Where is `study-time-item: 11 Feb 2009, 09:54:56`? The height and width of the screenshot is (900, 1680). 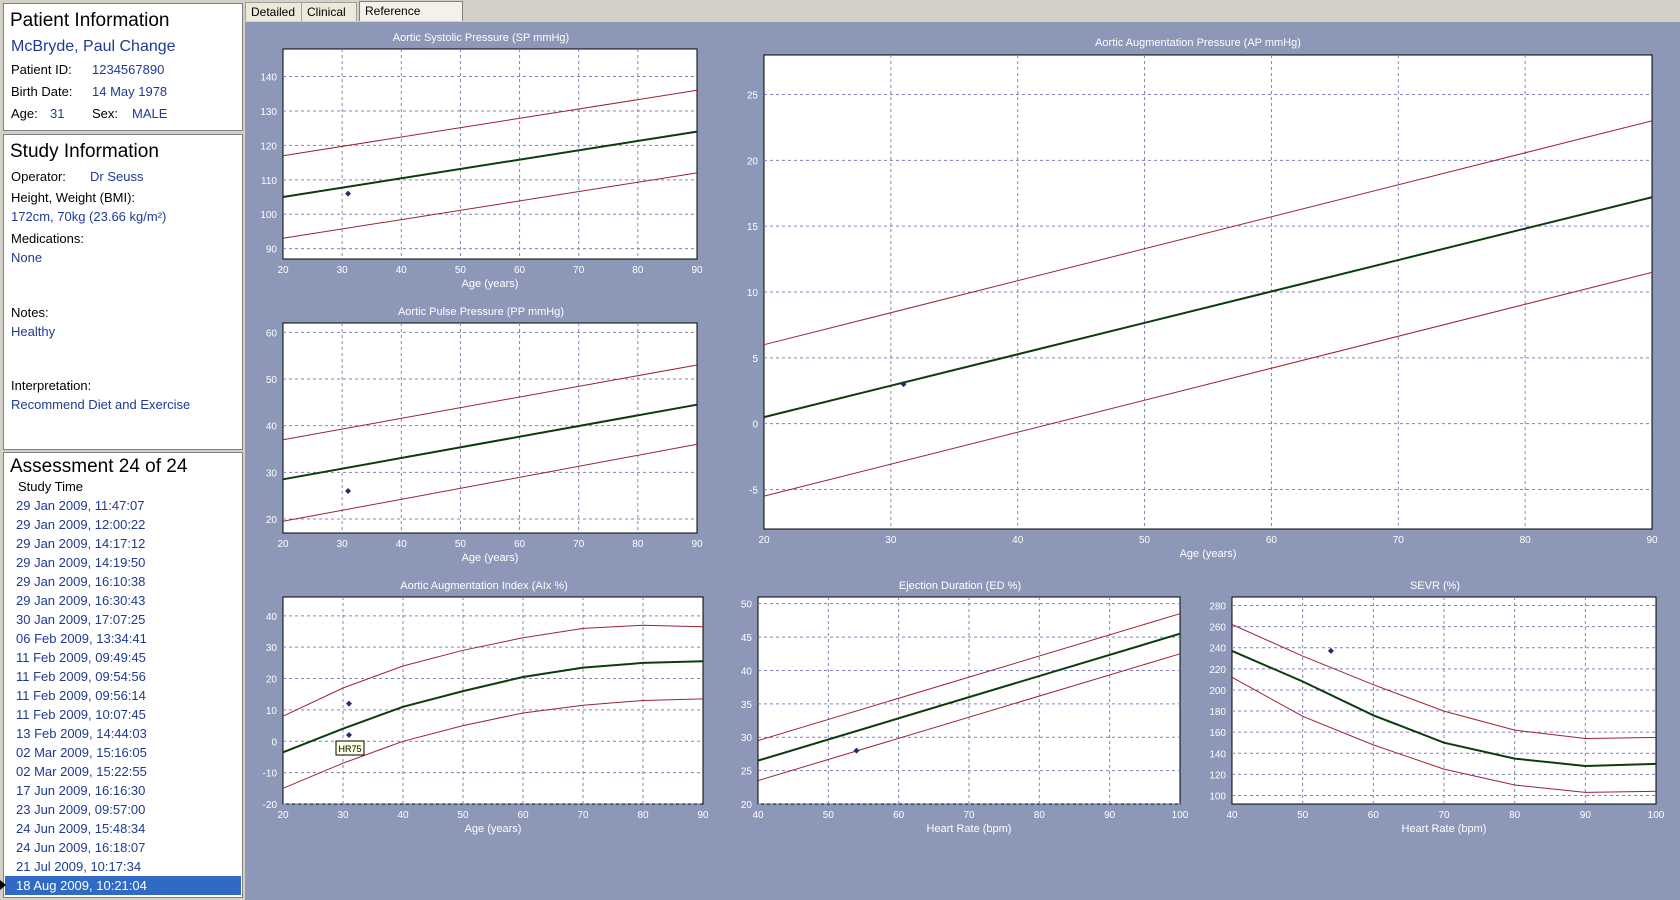
study-time-item: 11 Feb 2009, 09:54:56 is located at coordinates (81, 676).